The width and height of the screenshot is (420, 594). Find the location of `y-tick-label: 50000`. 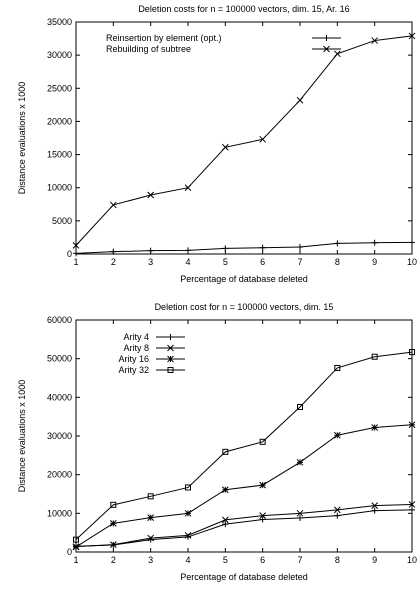

y-tick-label: 50000 is located at coordinates (59, 359).